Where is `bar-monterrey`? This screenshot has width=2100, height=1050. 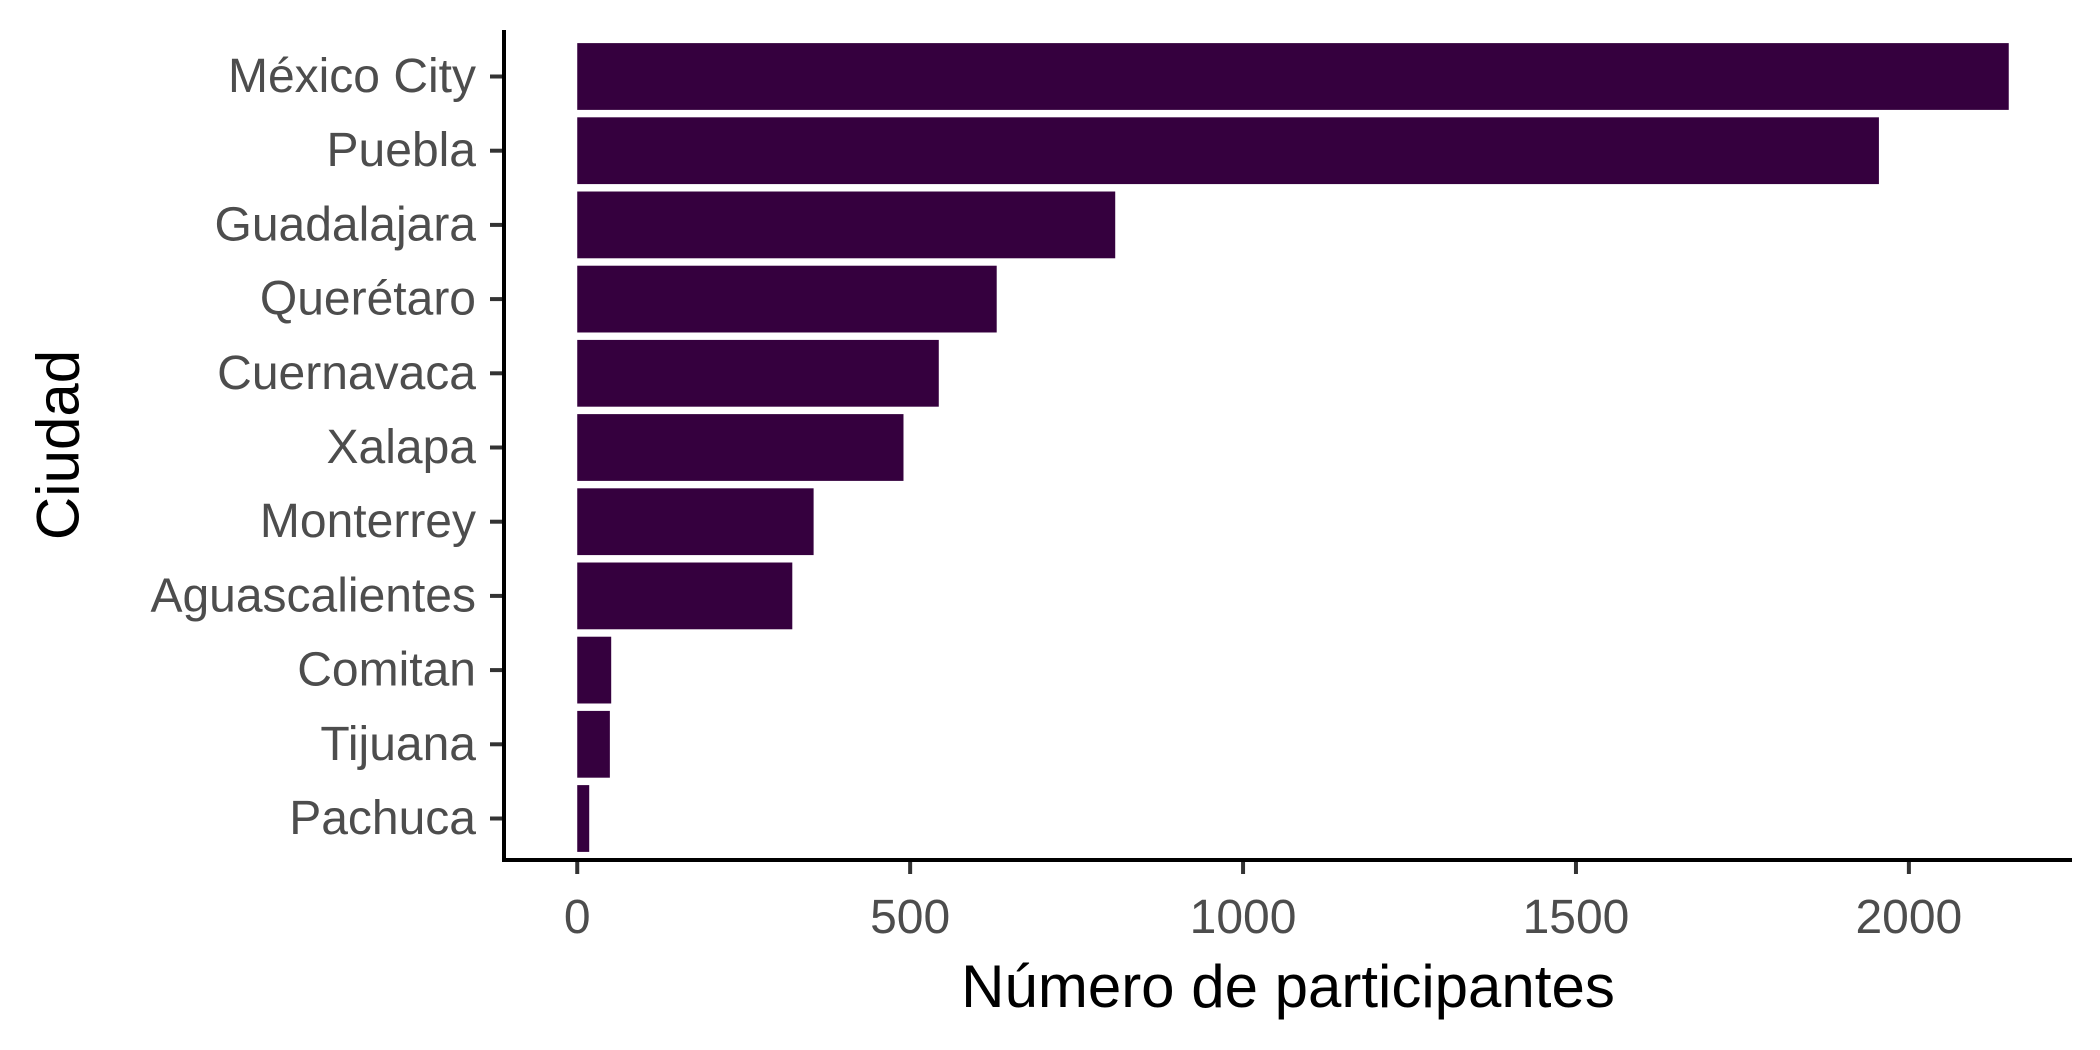 bar-monterrey is located at coordinates (695, 522).